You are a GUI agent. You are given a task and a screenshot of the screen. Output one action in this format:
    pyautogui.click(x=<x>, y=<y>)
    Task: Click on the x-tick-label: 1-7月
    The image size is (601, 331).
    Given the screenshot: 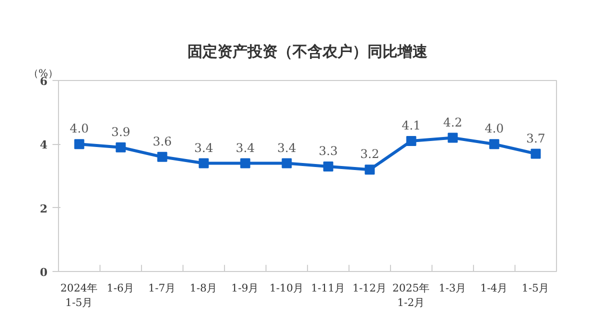 What is the action you would take?
    pyautogui.click(x=162, y=288)
    